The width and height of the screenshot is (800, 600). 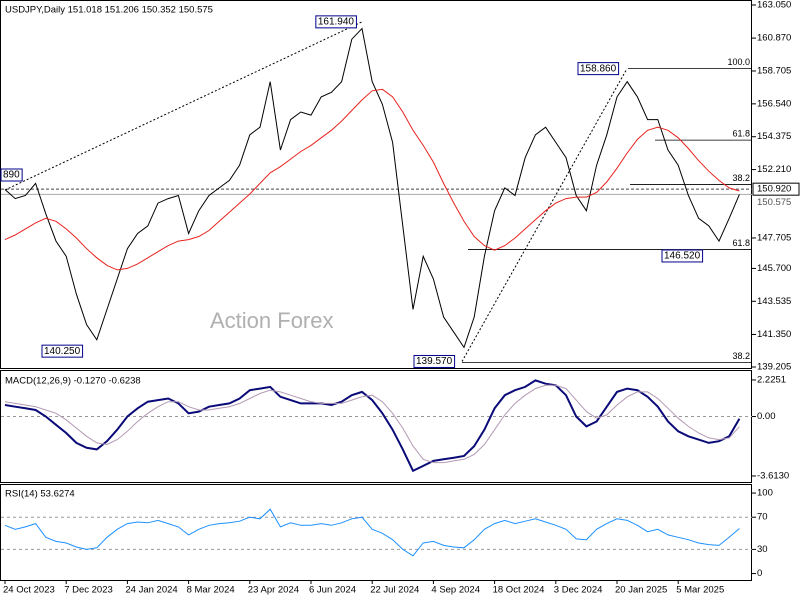 What do you see at coordinates (774, 38) in the screenshot?
I see `y-tick-label: 160.870` at bounding box center [774, 38].